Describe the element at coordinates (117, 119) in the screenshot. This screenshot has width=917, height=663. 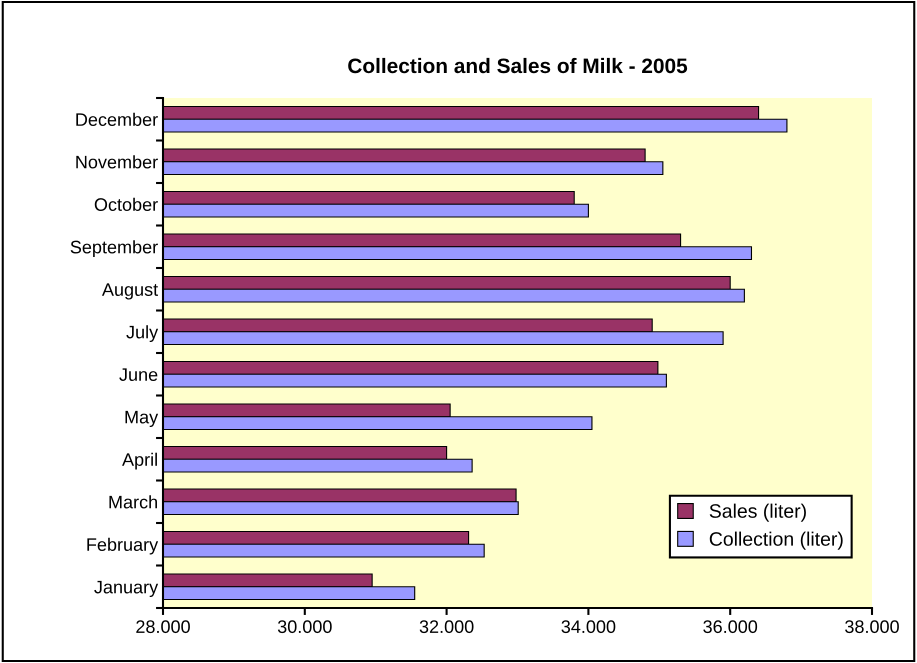
I see `y-tick-label: December` at that location.